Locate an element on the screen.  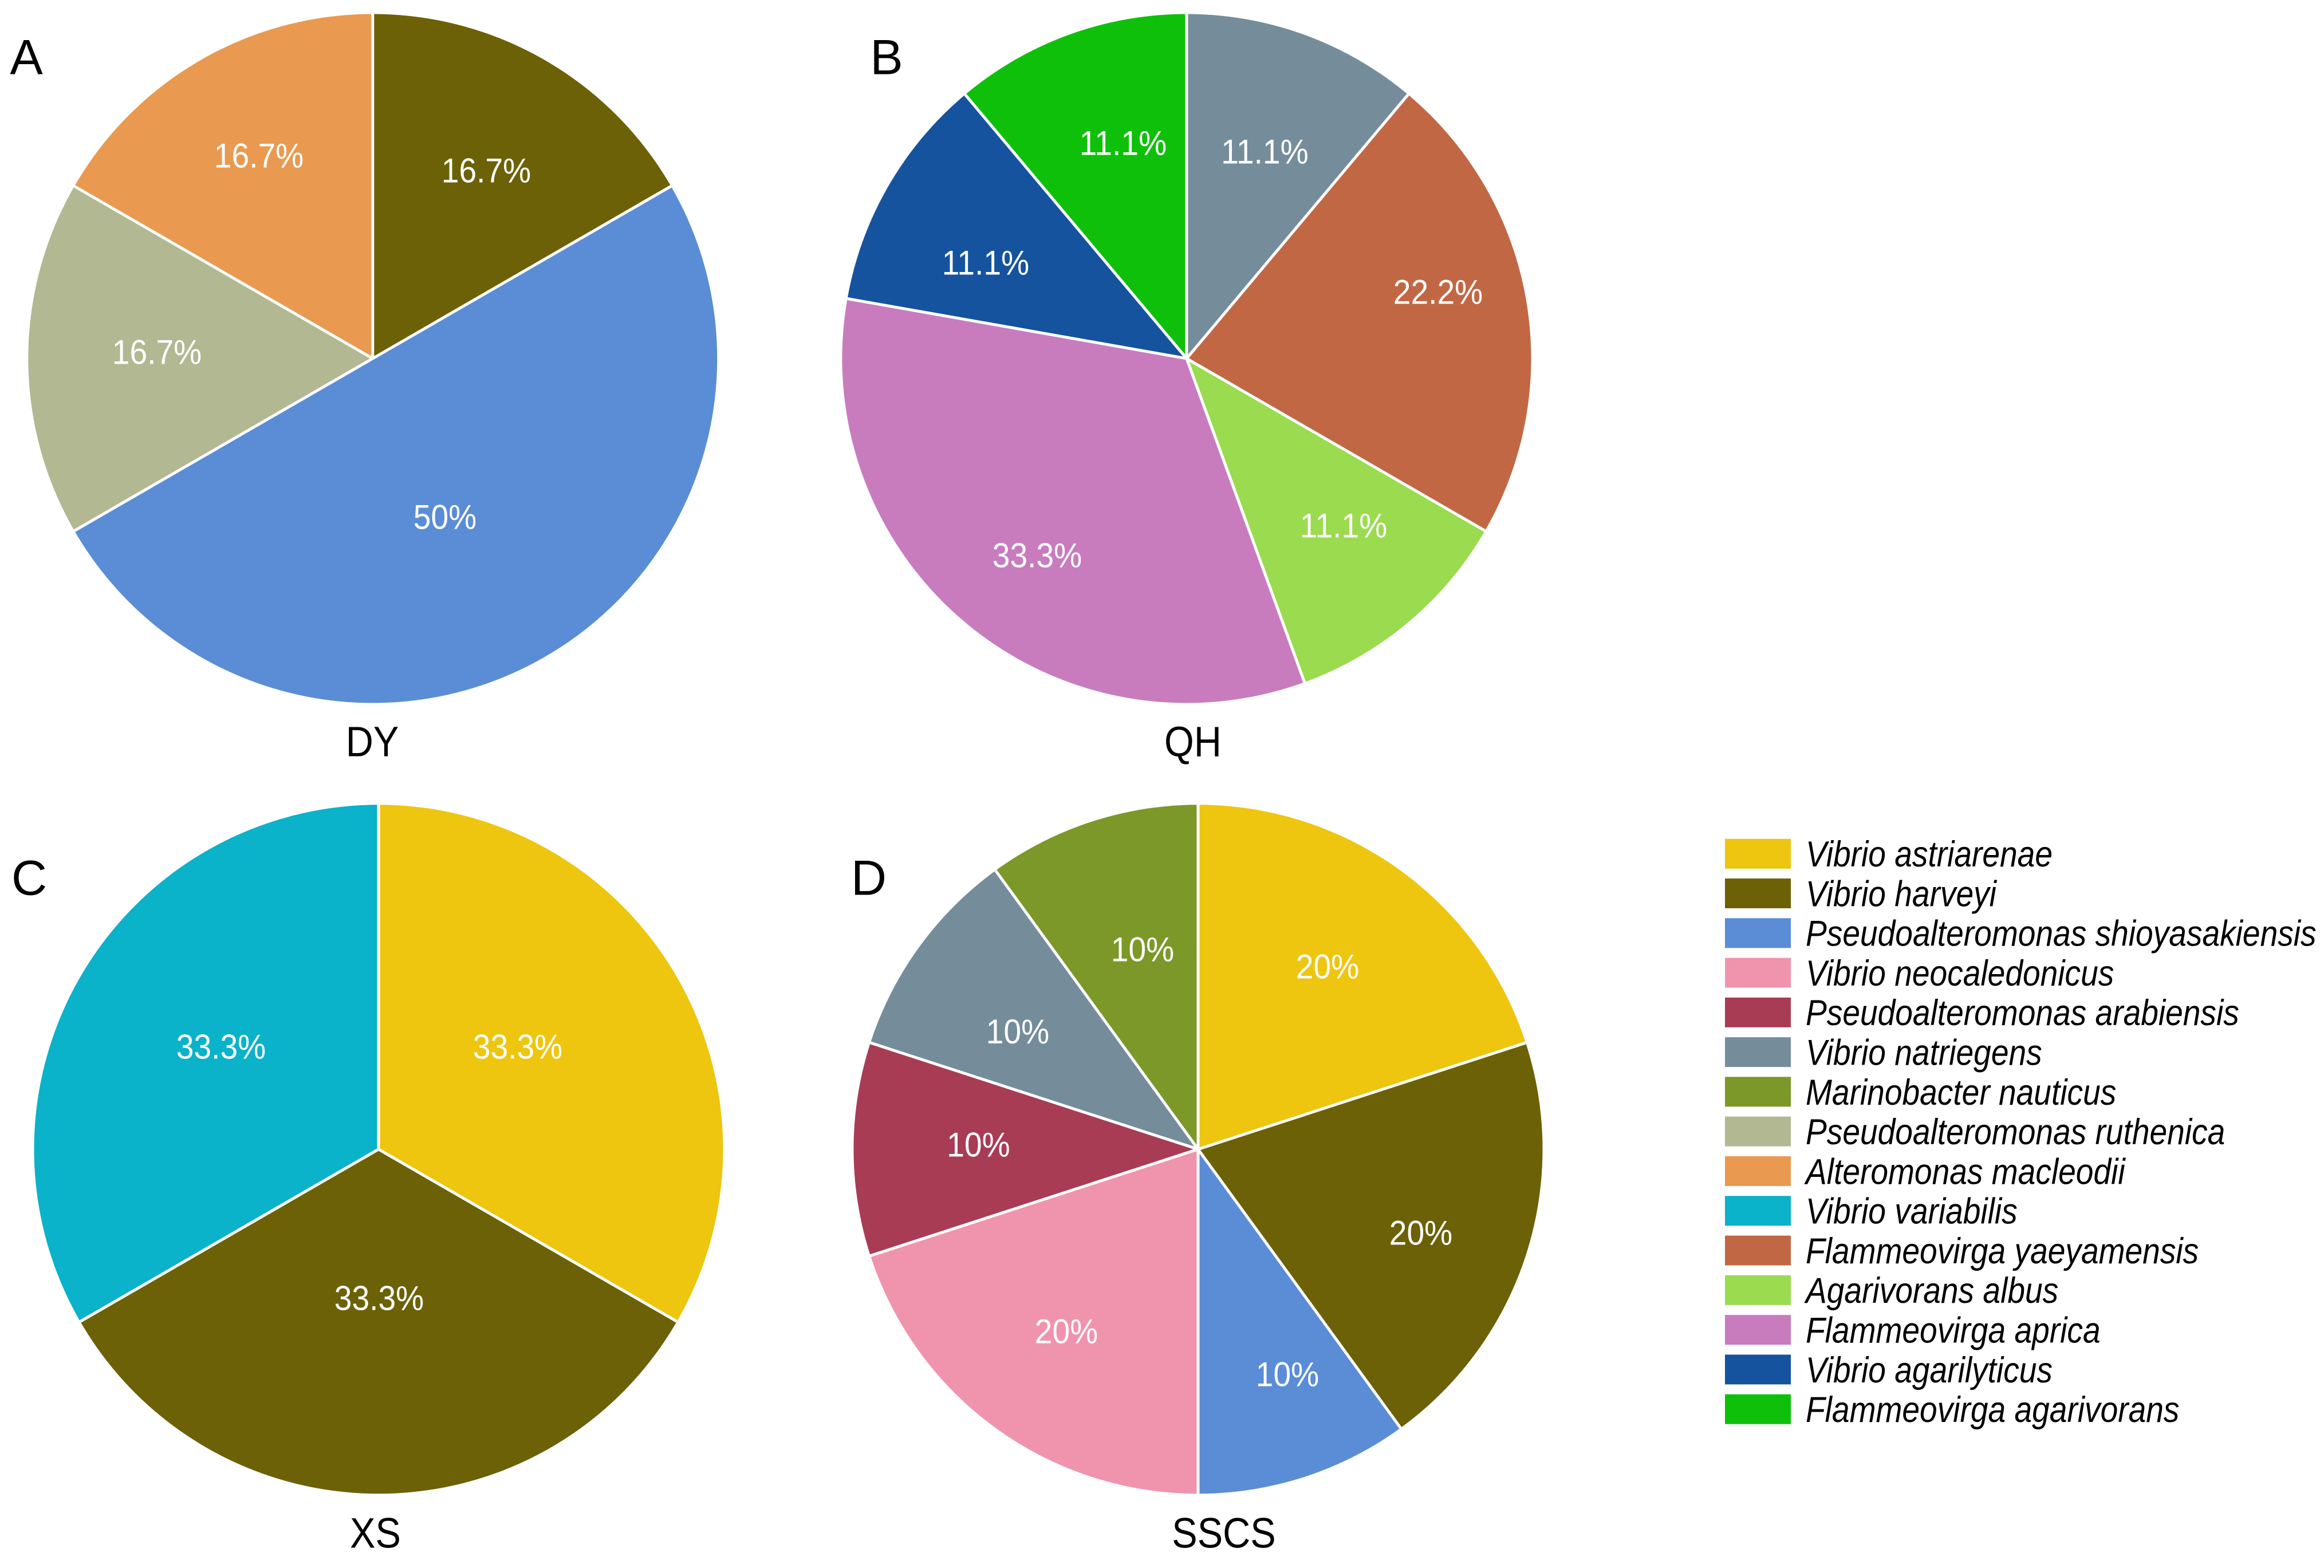
svg-text: Vibrio neocaledonicus is located at coordinates (1960, 974).